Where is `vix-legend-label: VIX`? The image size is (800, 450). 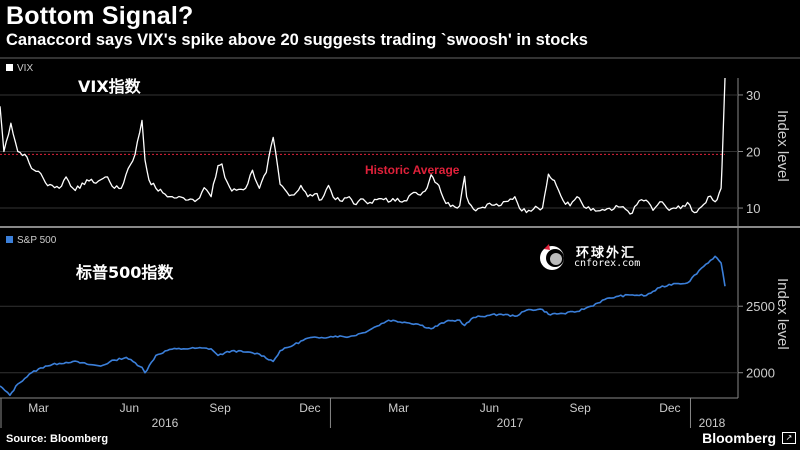 vix-legend-label: VIX is located at coordinates (25, 68).